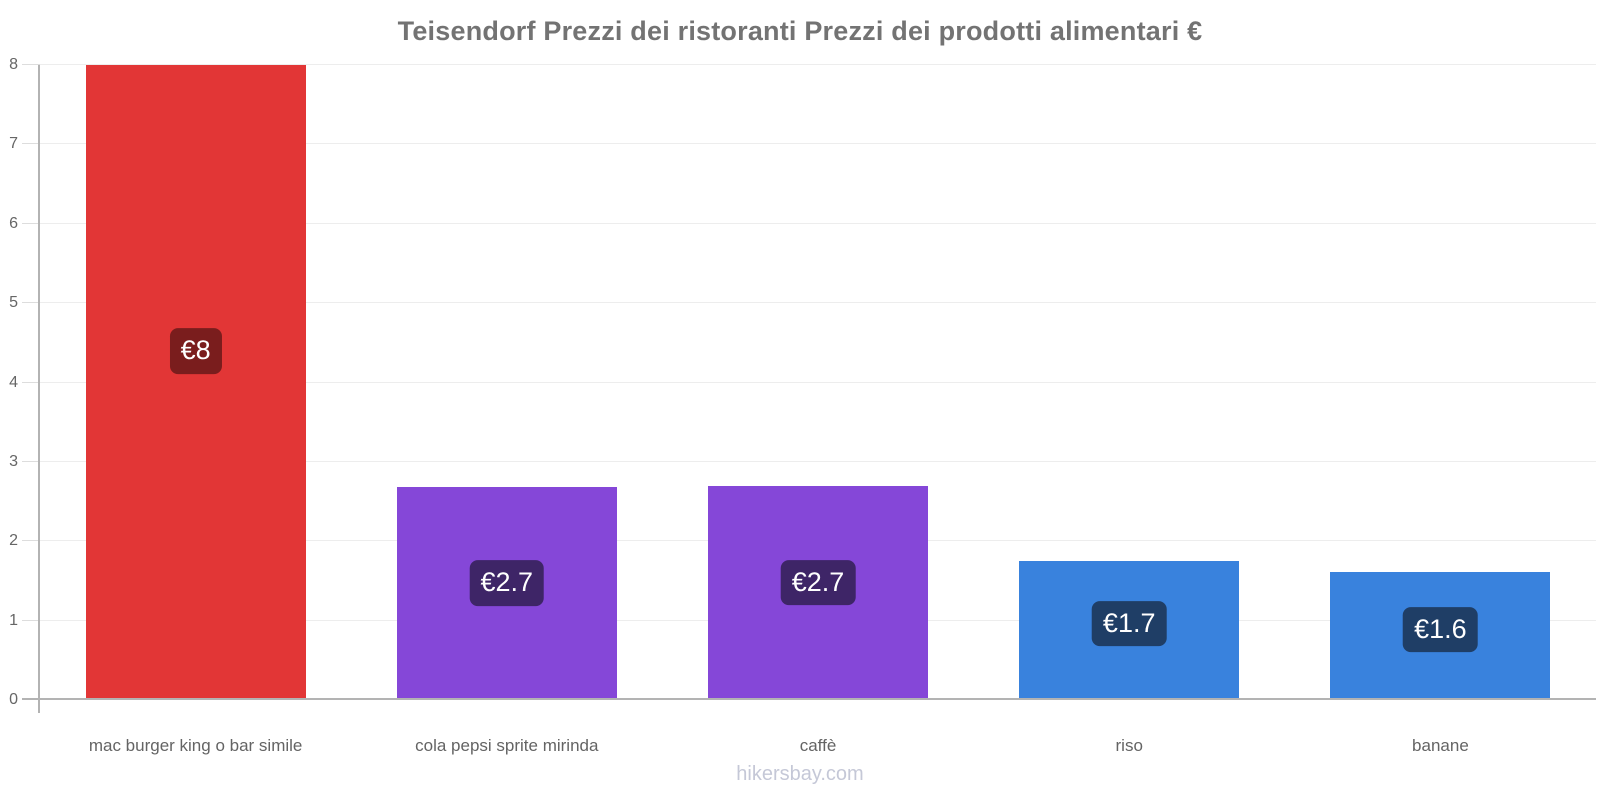 The image size is (1600, 800). I want to click on y-tick-y1, so click(31, 620).